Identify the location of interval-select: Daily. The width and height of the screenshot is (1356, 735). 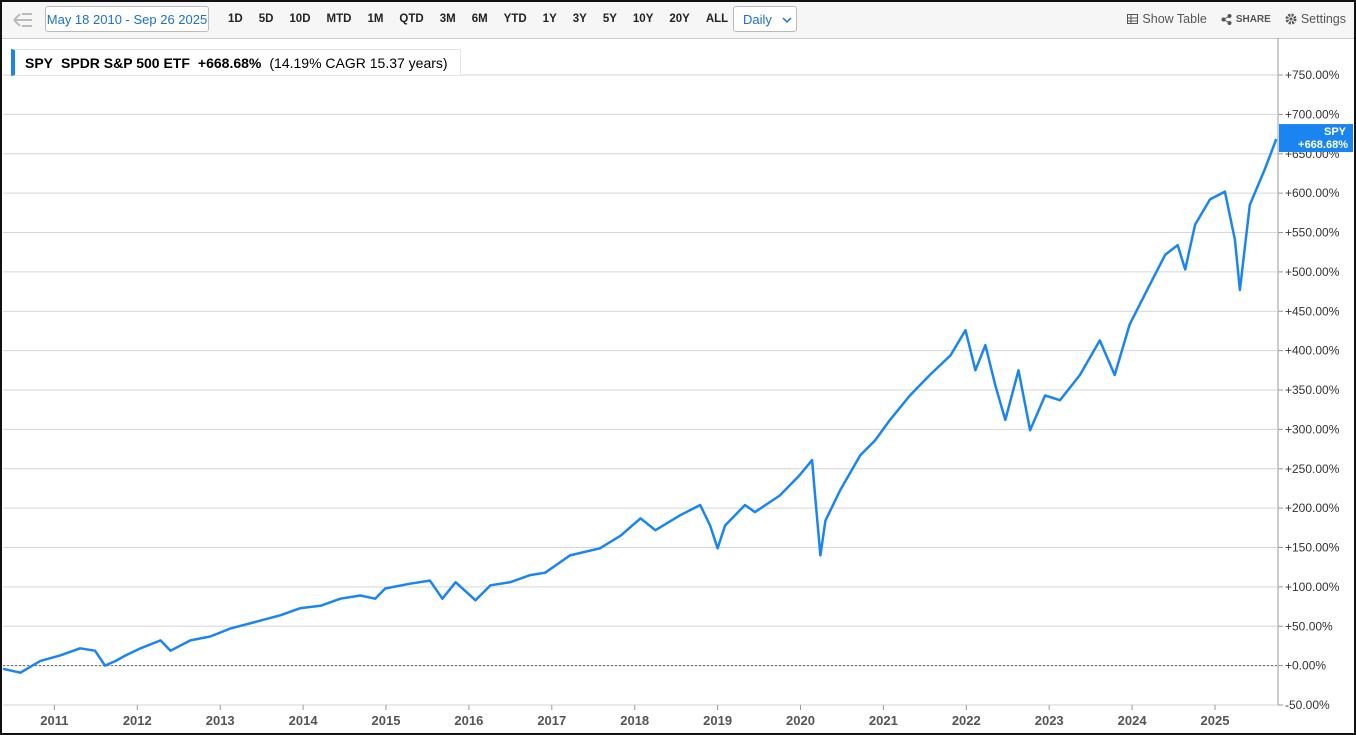
(765, 19).